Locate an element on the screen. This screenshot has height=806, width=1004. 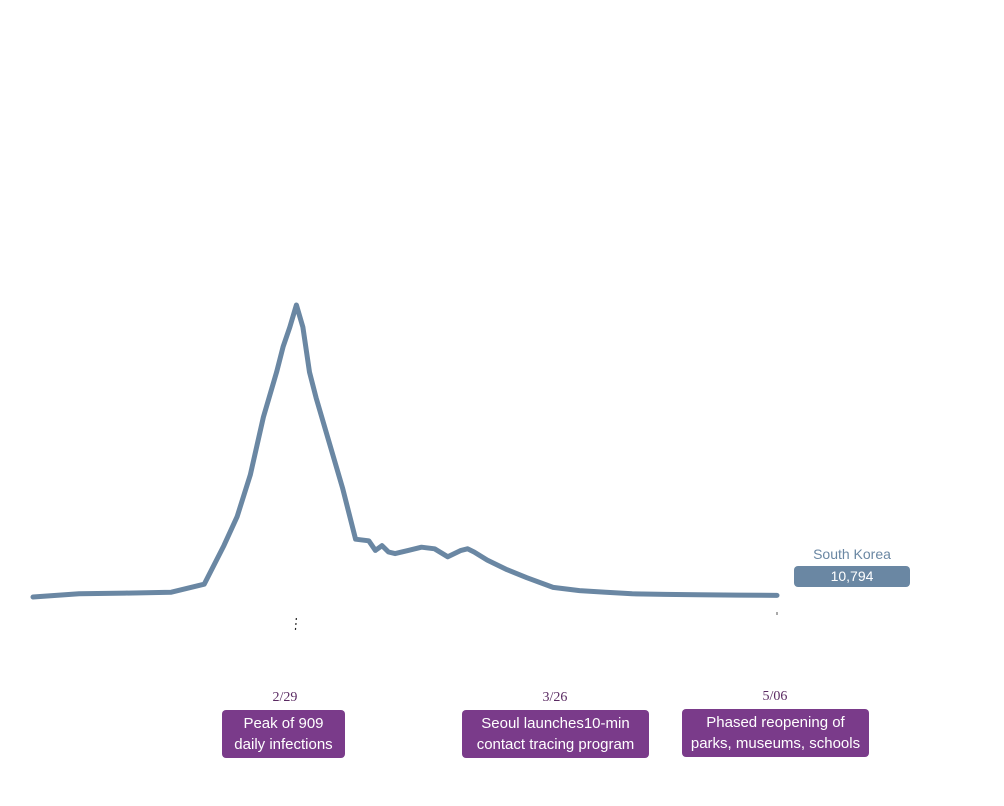
annotation-3-line-1: Phased reopening of is located at coordinates (775, 722).